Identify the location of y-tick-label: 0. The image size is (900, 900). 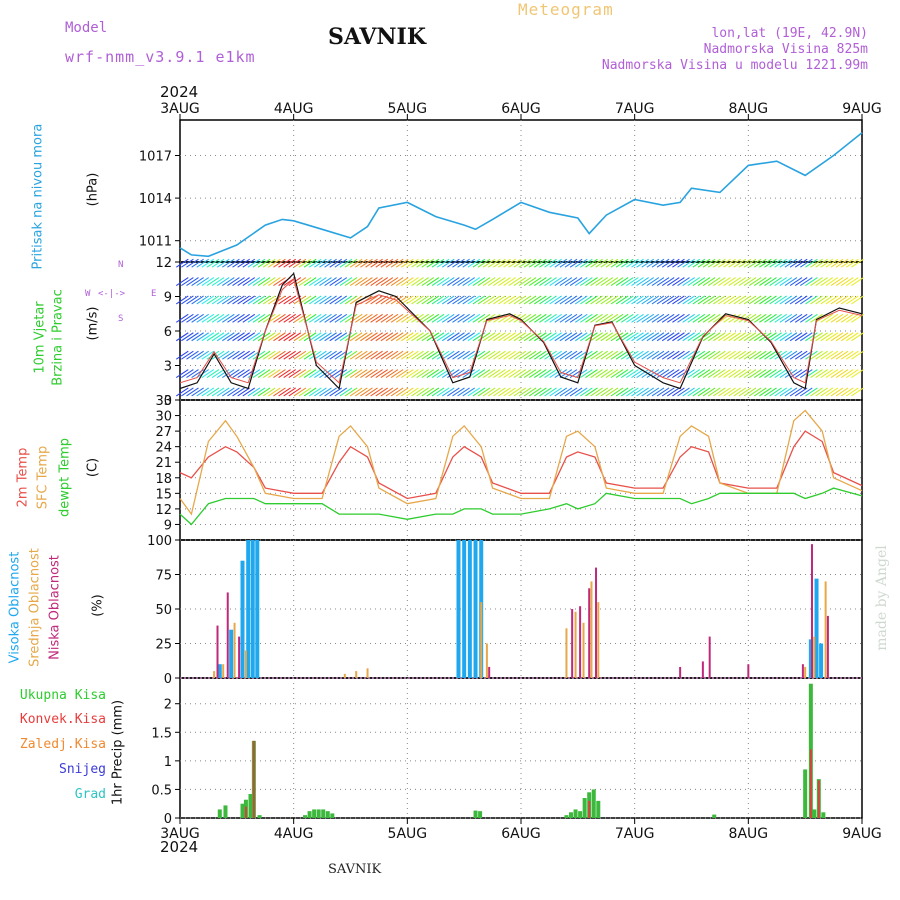
(168, 679).